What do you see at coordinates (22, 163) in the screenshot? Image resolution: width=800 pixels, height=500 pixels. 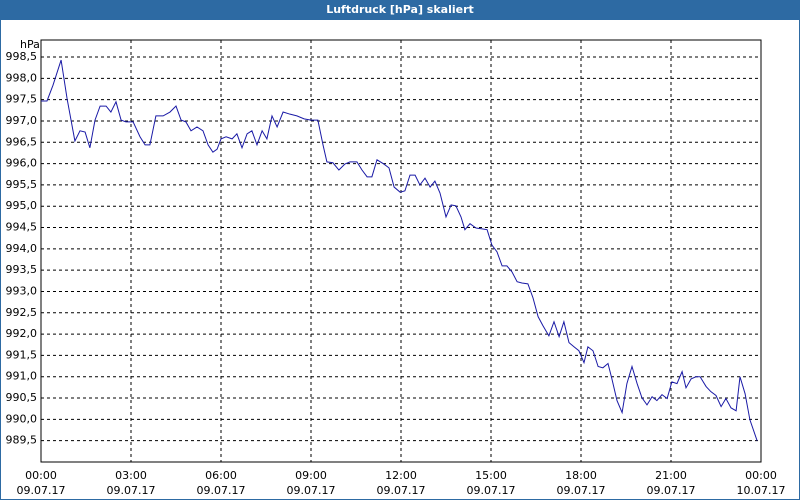 I see `y-tick-label: 996,0` at bounding box center [22, 163].